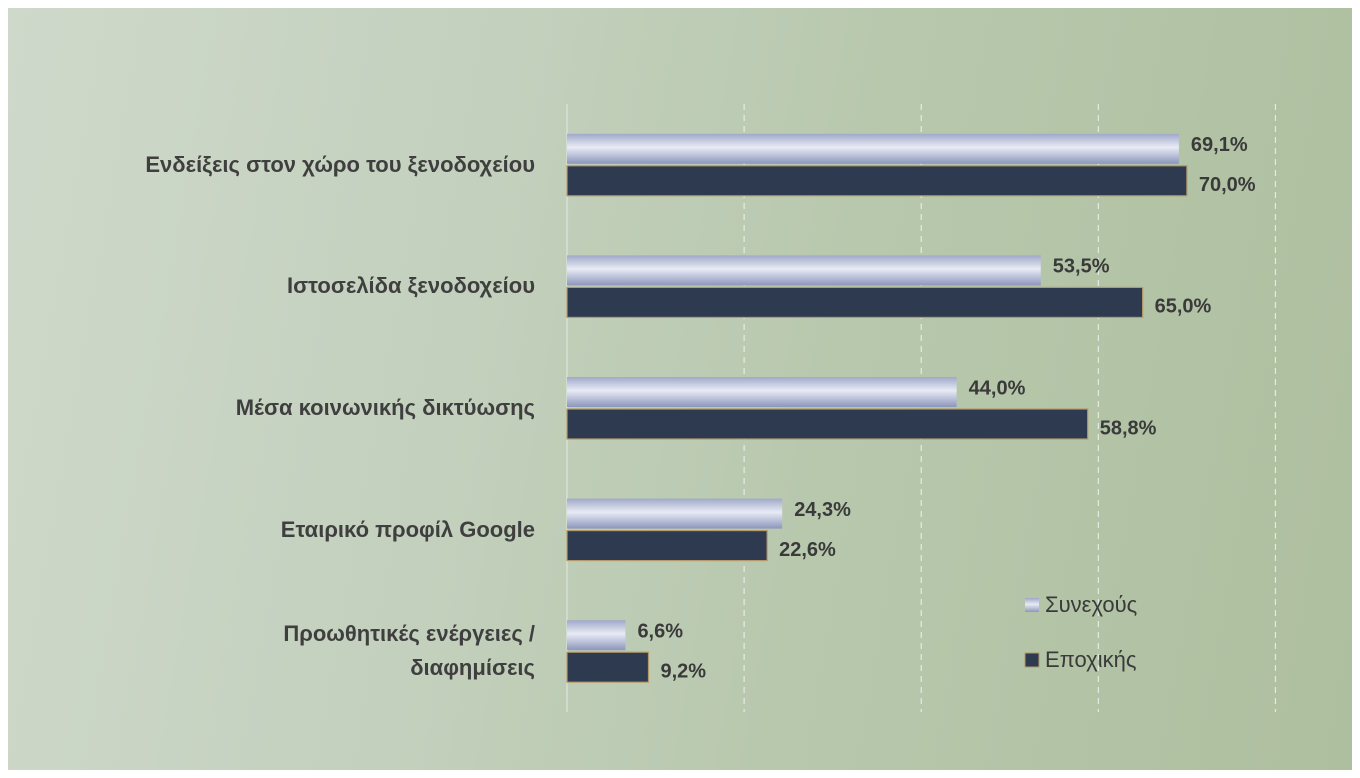 The width and height of the screenshot is (1360, 778). Describe the element at coordinates (1090, 659) in the screenshot. I see `legend-label: Εποχικής` at that location.